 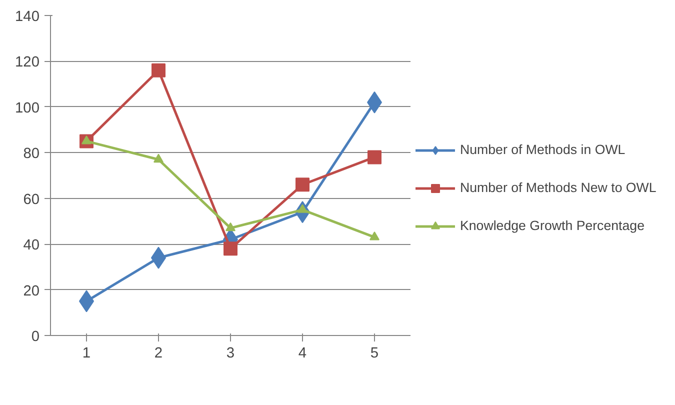 What do you see at coordinates (27, 62) in the screenshot?
I see `y-tick-label: 120` at bounding box center [27, 62].